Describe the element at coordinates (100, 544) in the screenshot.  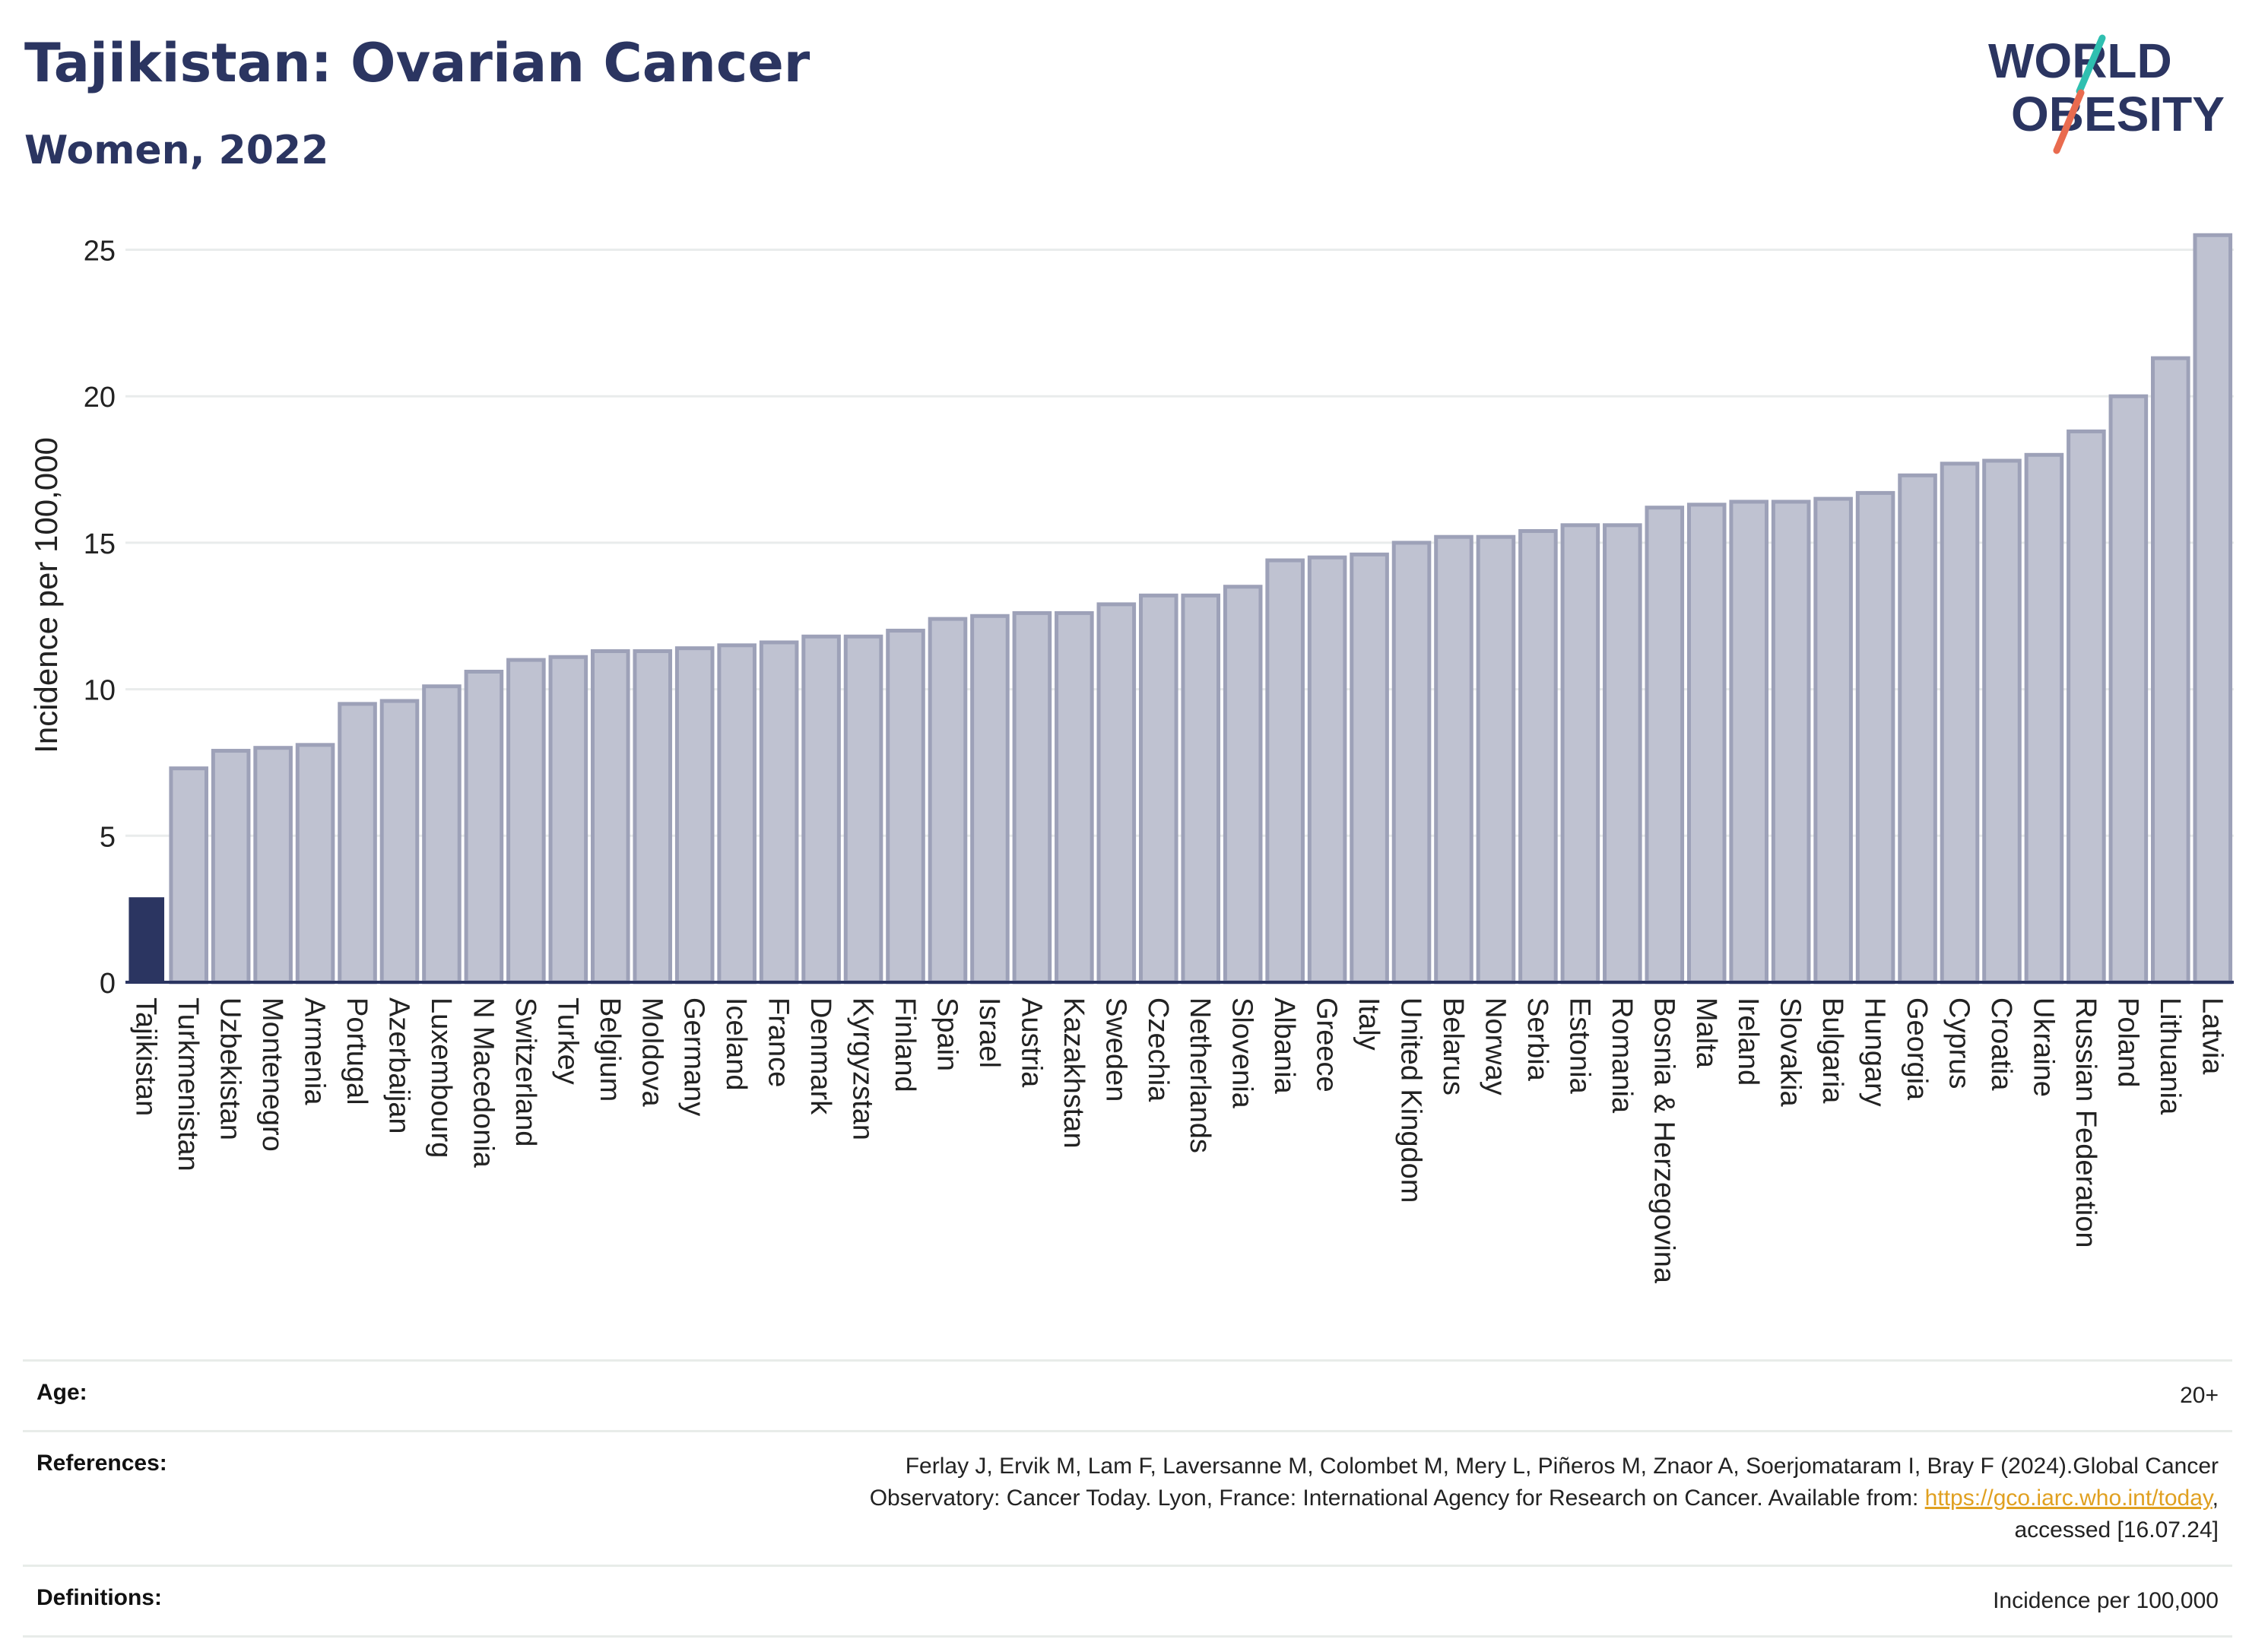
I see `y-tick-label: 15` at that location.